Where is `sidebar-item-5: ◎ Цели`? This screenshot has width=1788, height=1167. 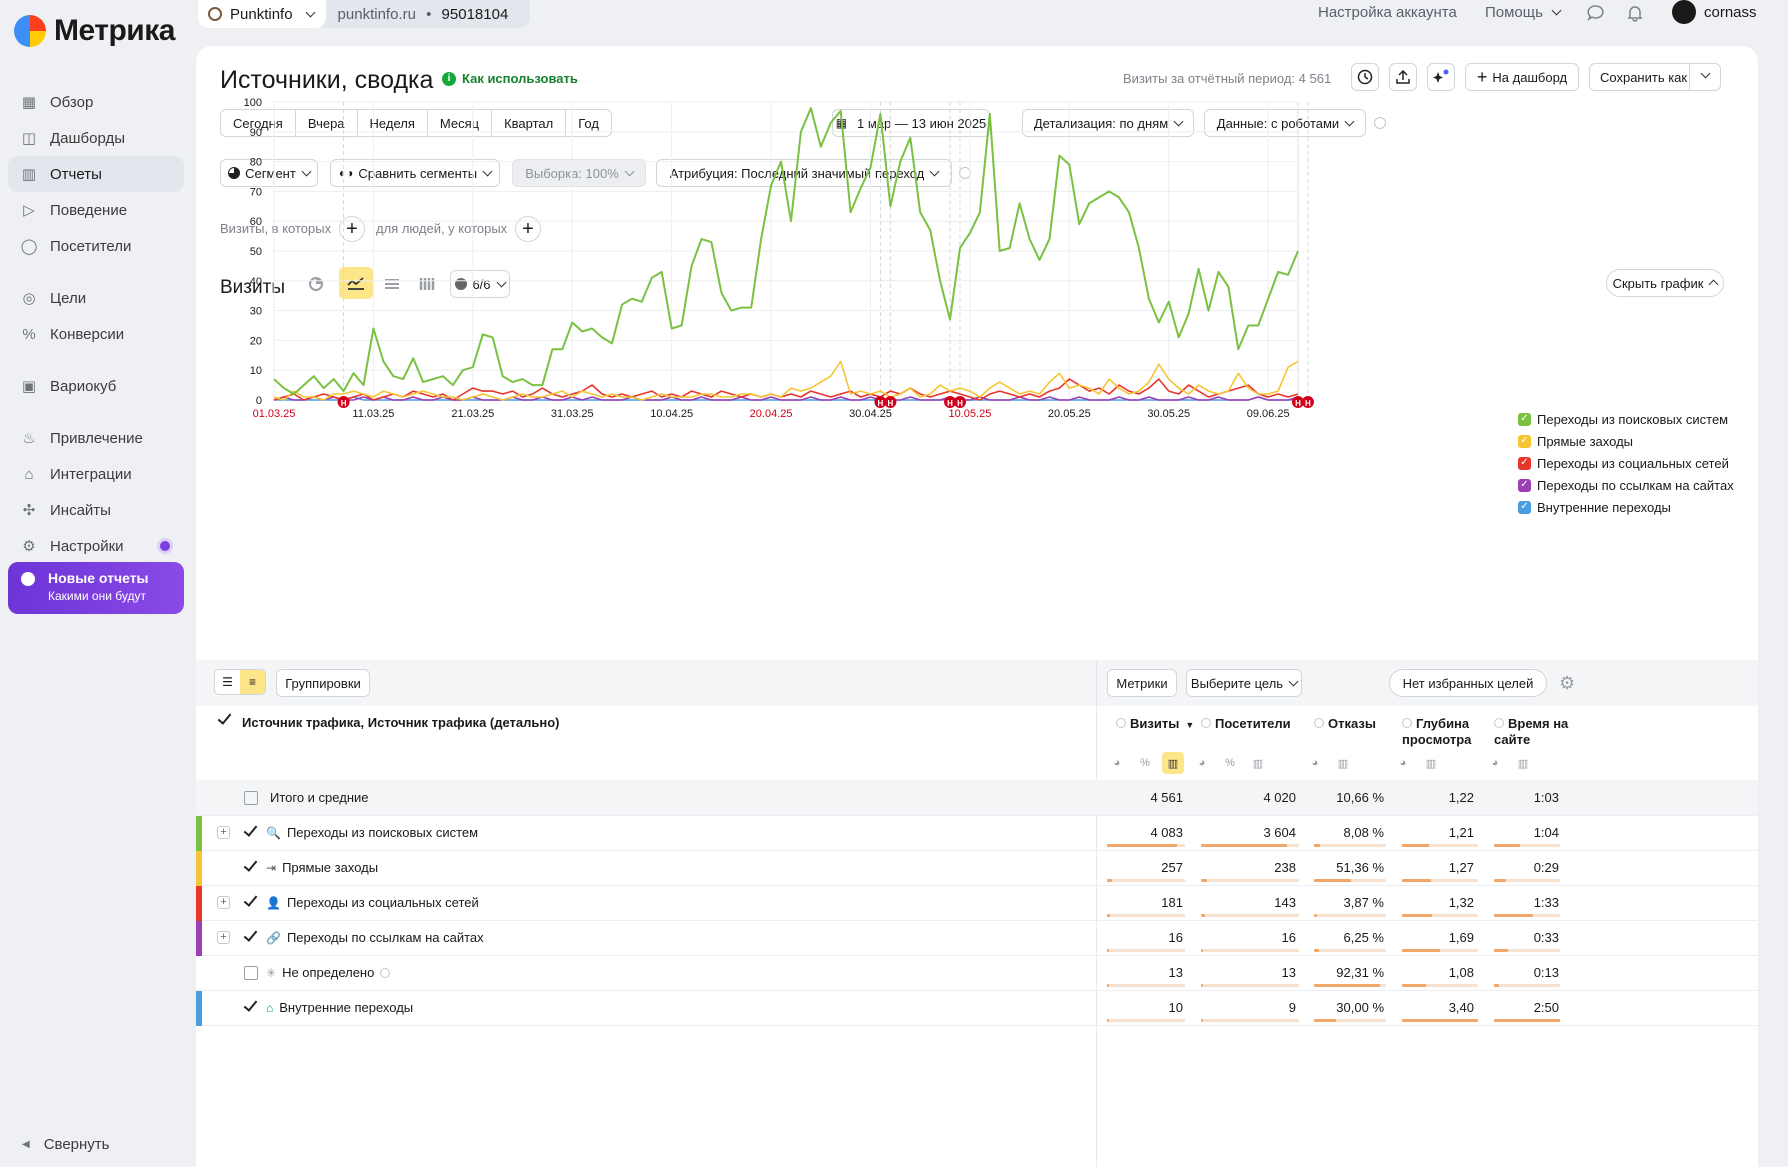 sidebar-item-5: ◎ Цели is located at coordinates (96, 298).